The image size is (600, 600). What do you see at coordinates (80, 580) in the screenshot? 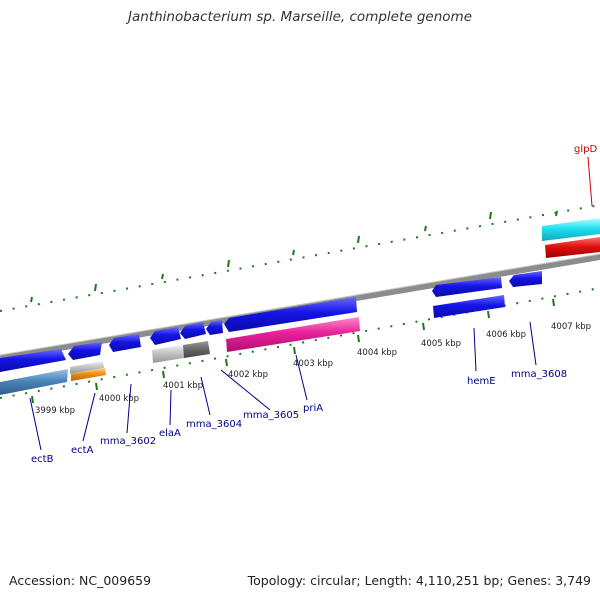
I see `accession-text: Accession: NC_009659` at bounding box center [80, 580].